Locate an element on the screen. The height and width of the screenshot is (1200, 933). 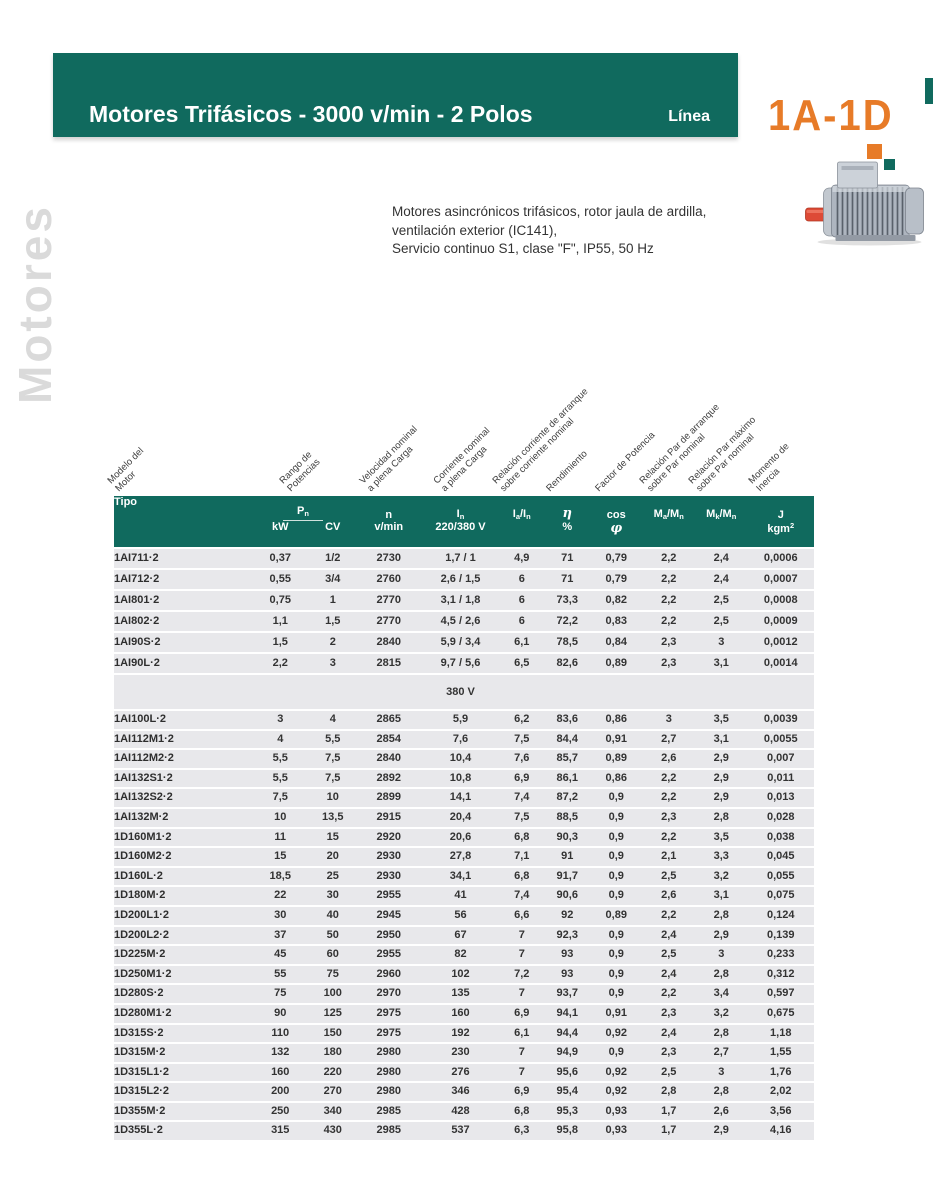
model-cell: 1AI711·2 is located at coordinates (182, 558).